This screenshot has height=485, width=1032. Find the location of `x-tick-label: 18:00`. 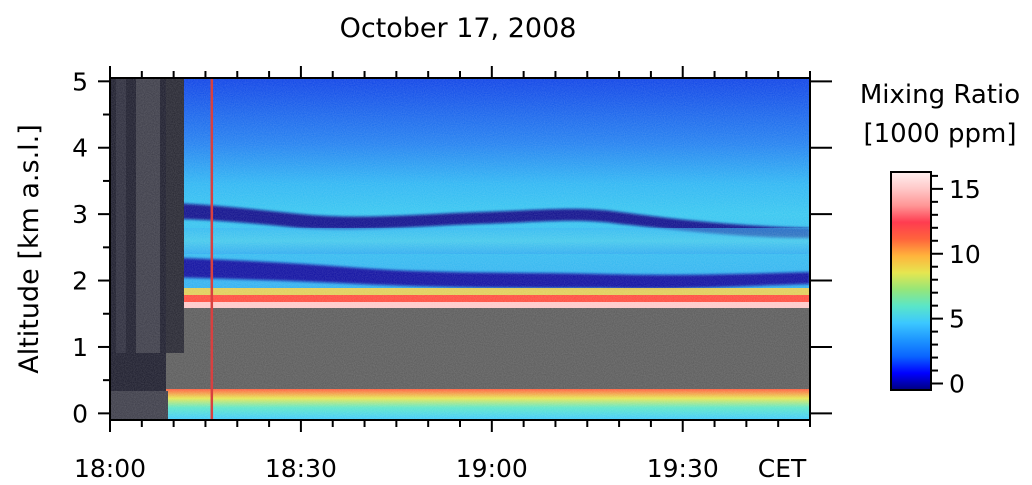

x-tick-label: 18:00 is located at coordinates (110, 468).